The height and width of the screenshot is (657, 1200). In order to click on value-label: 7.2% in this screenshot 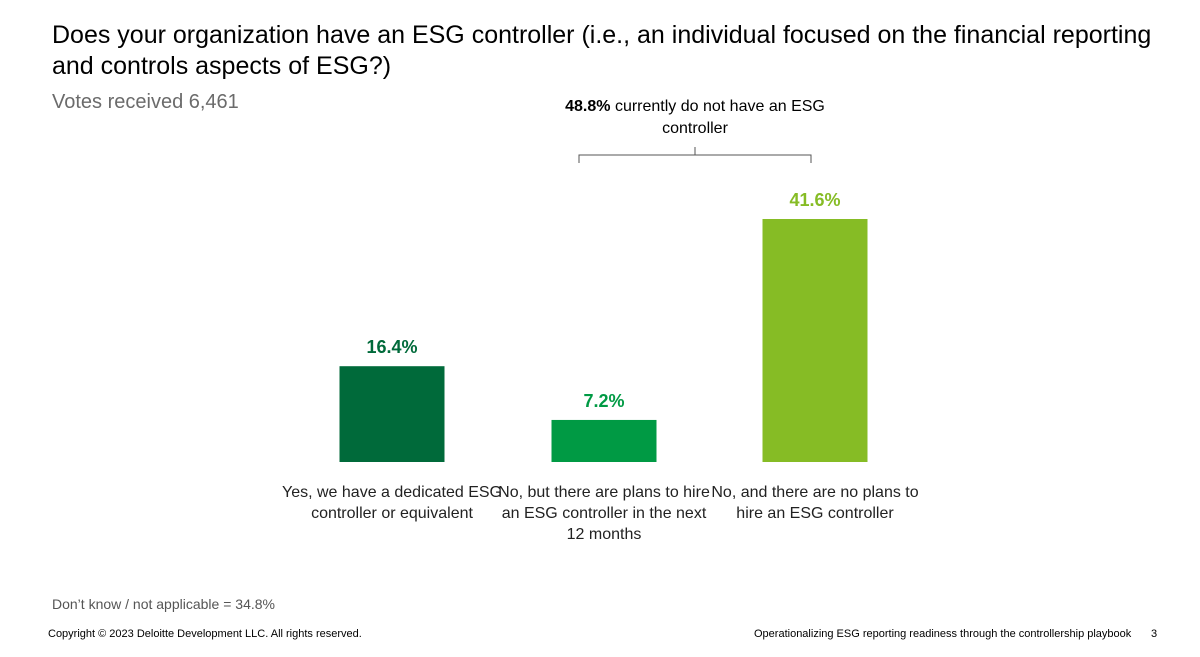, I will do `click(604, 400)`.